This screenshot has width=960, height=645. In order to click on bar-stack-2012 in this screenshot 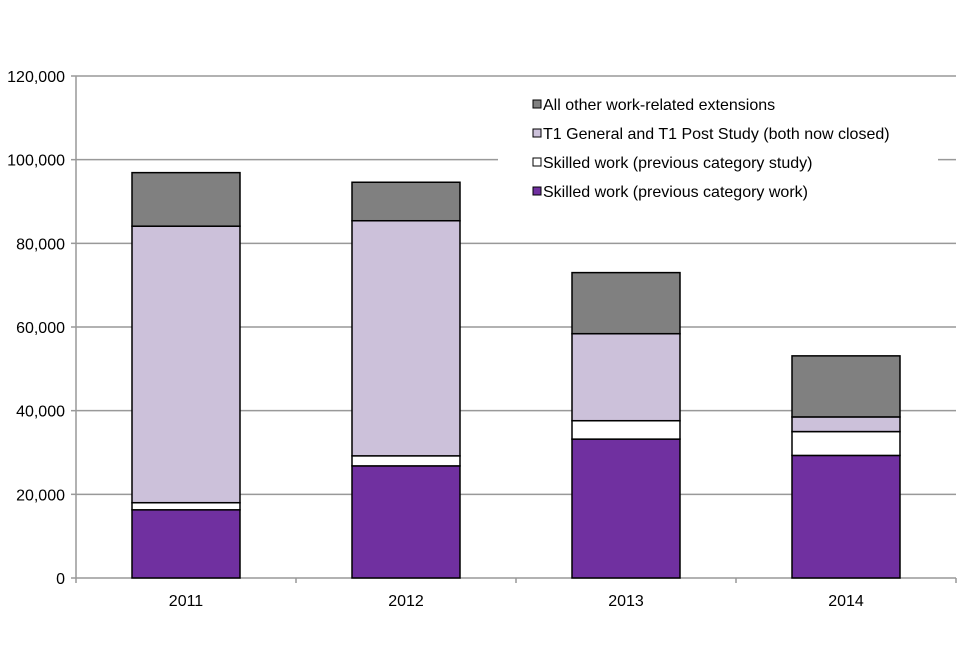, I will do `click(406, 380)`.